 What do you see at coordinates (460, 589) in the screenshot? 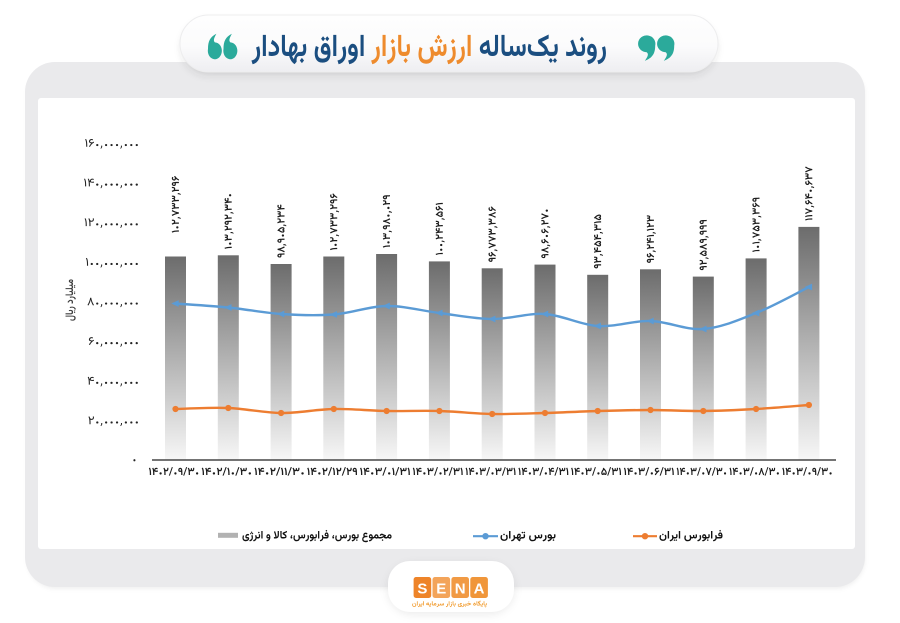
I see `svg-text: N` at bounding box center [460, 589].